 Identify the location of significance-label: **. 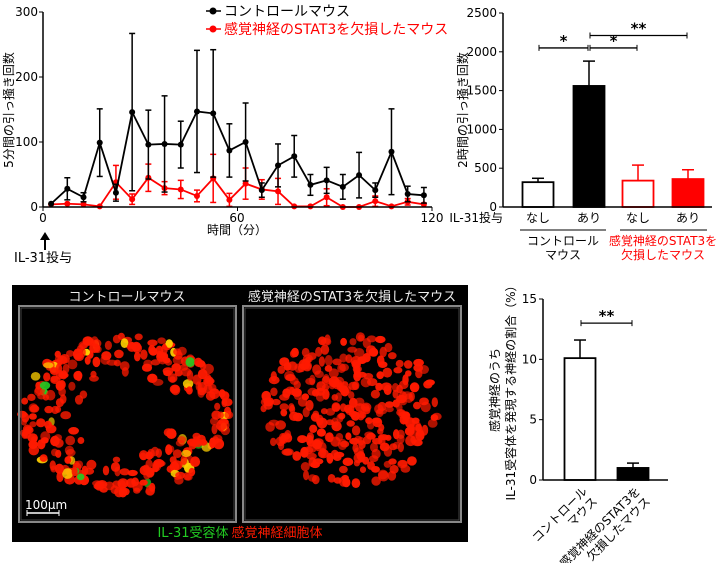
(639, 29).